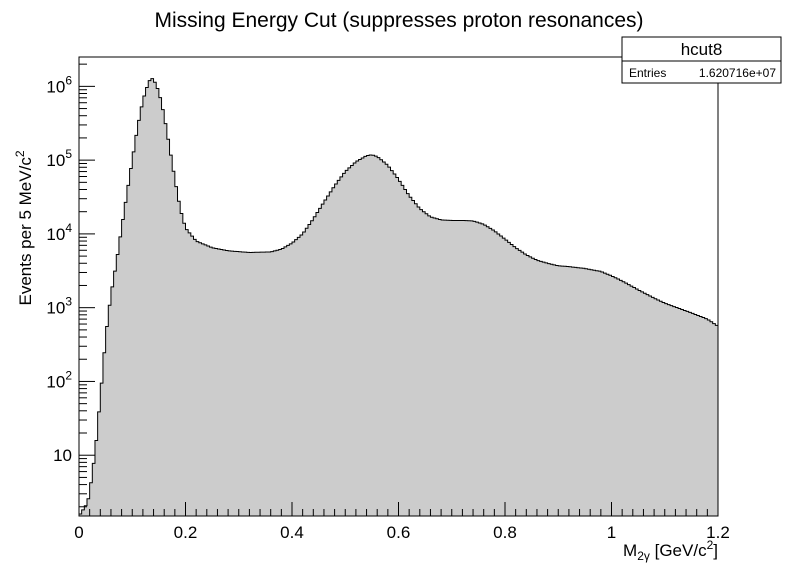 The height and width of the screenshot is (576, 798). I want to click on x-tick-label: 0.6, so click(399, 532).